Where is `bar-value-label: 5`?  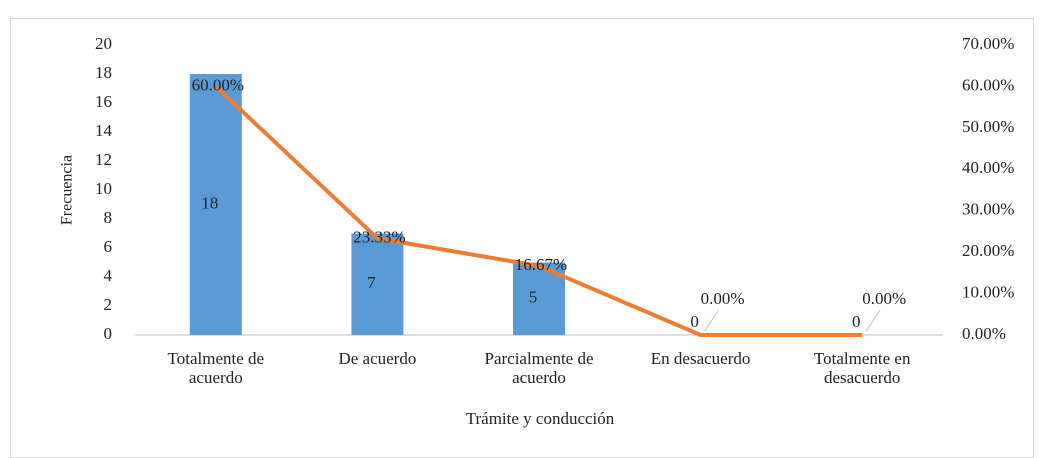
bar-value-label: 5 is located at coordinates (533, 297).